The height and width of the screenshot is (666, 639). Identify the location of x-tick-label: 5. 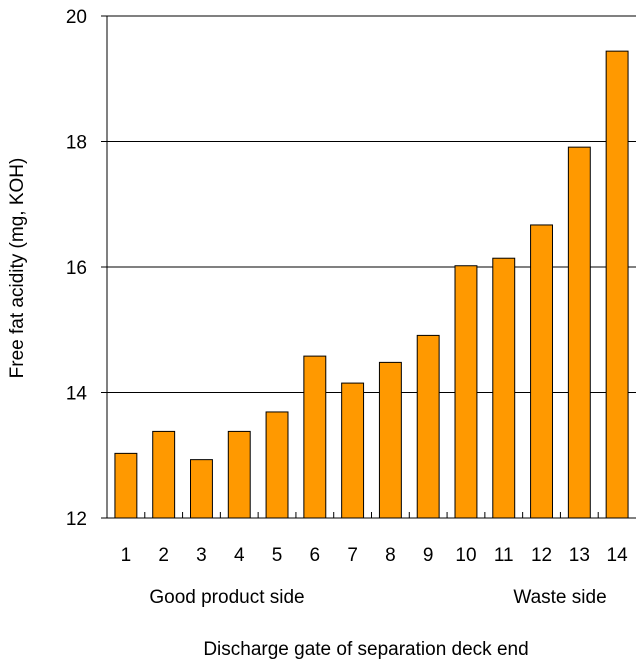
(277, 555).